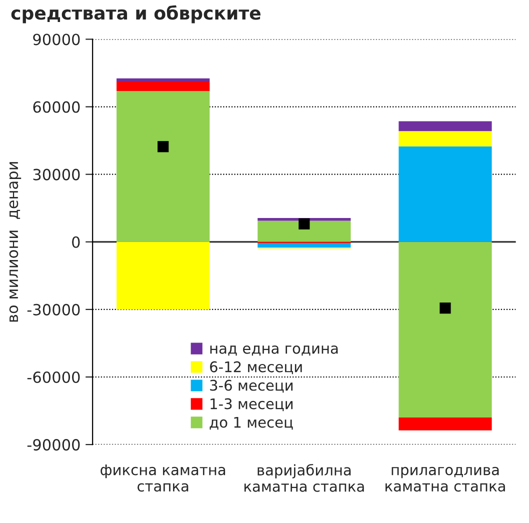  I want to click on legend-label: до 1 месец, so click(251, 423).